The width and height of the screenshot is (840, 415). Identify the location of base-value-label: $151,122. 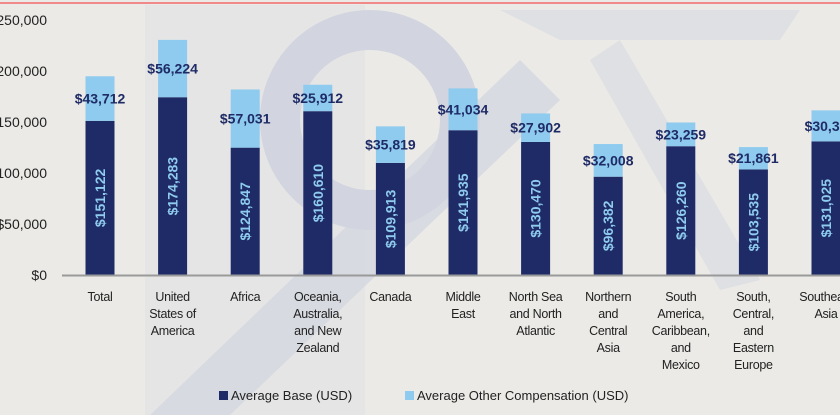
(100, 198).